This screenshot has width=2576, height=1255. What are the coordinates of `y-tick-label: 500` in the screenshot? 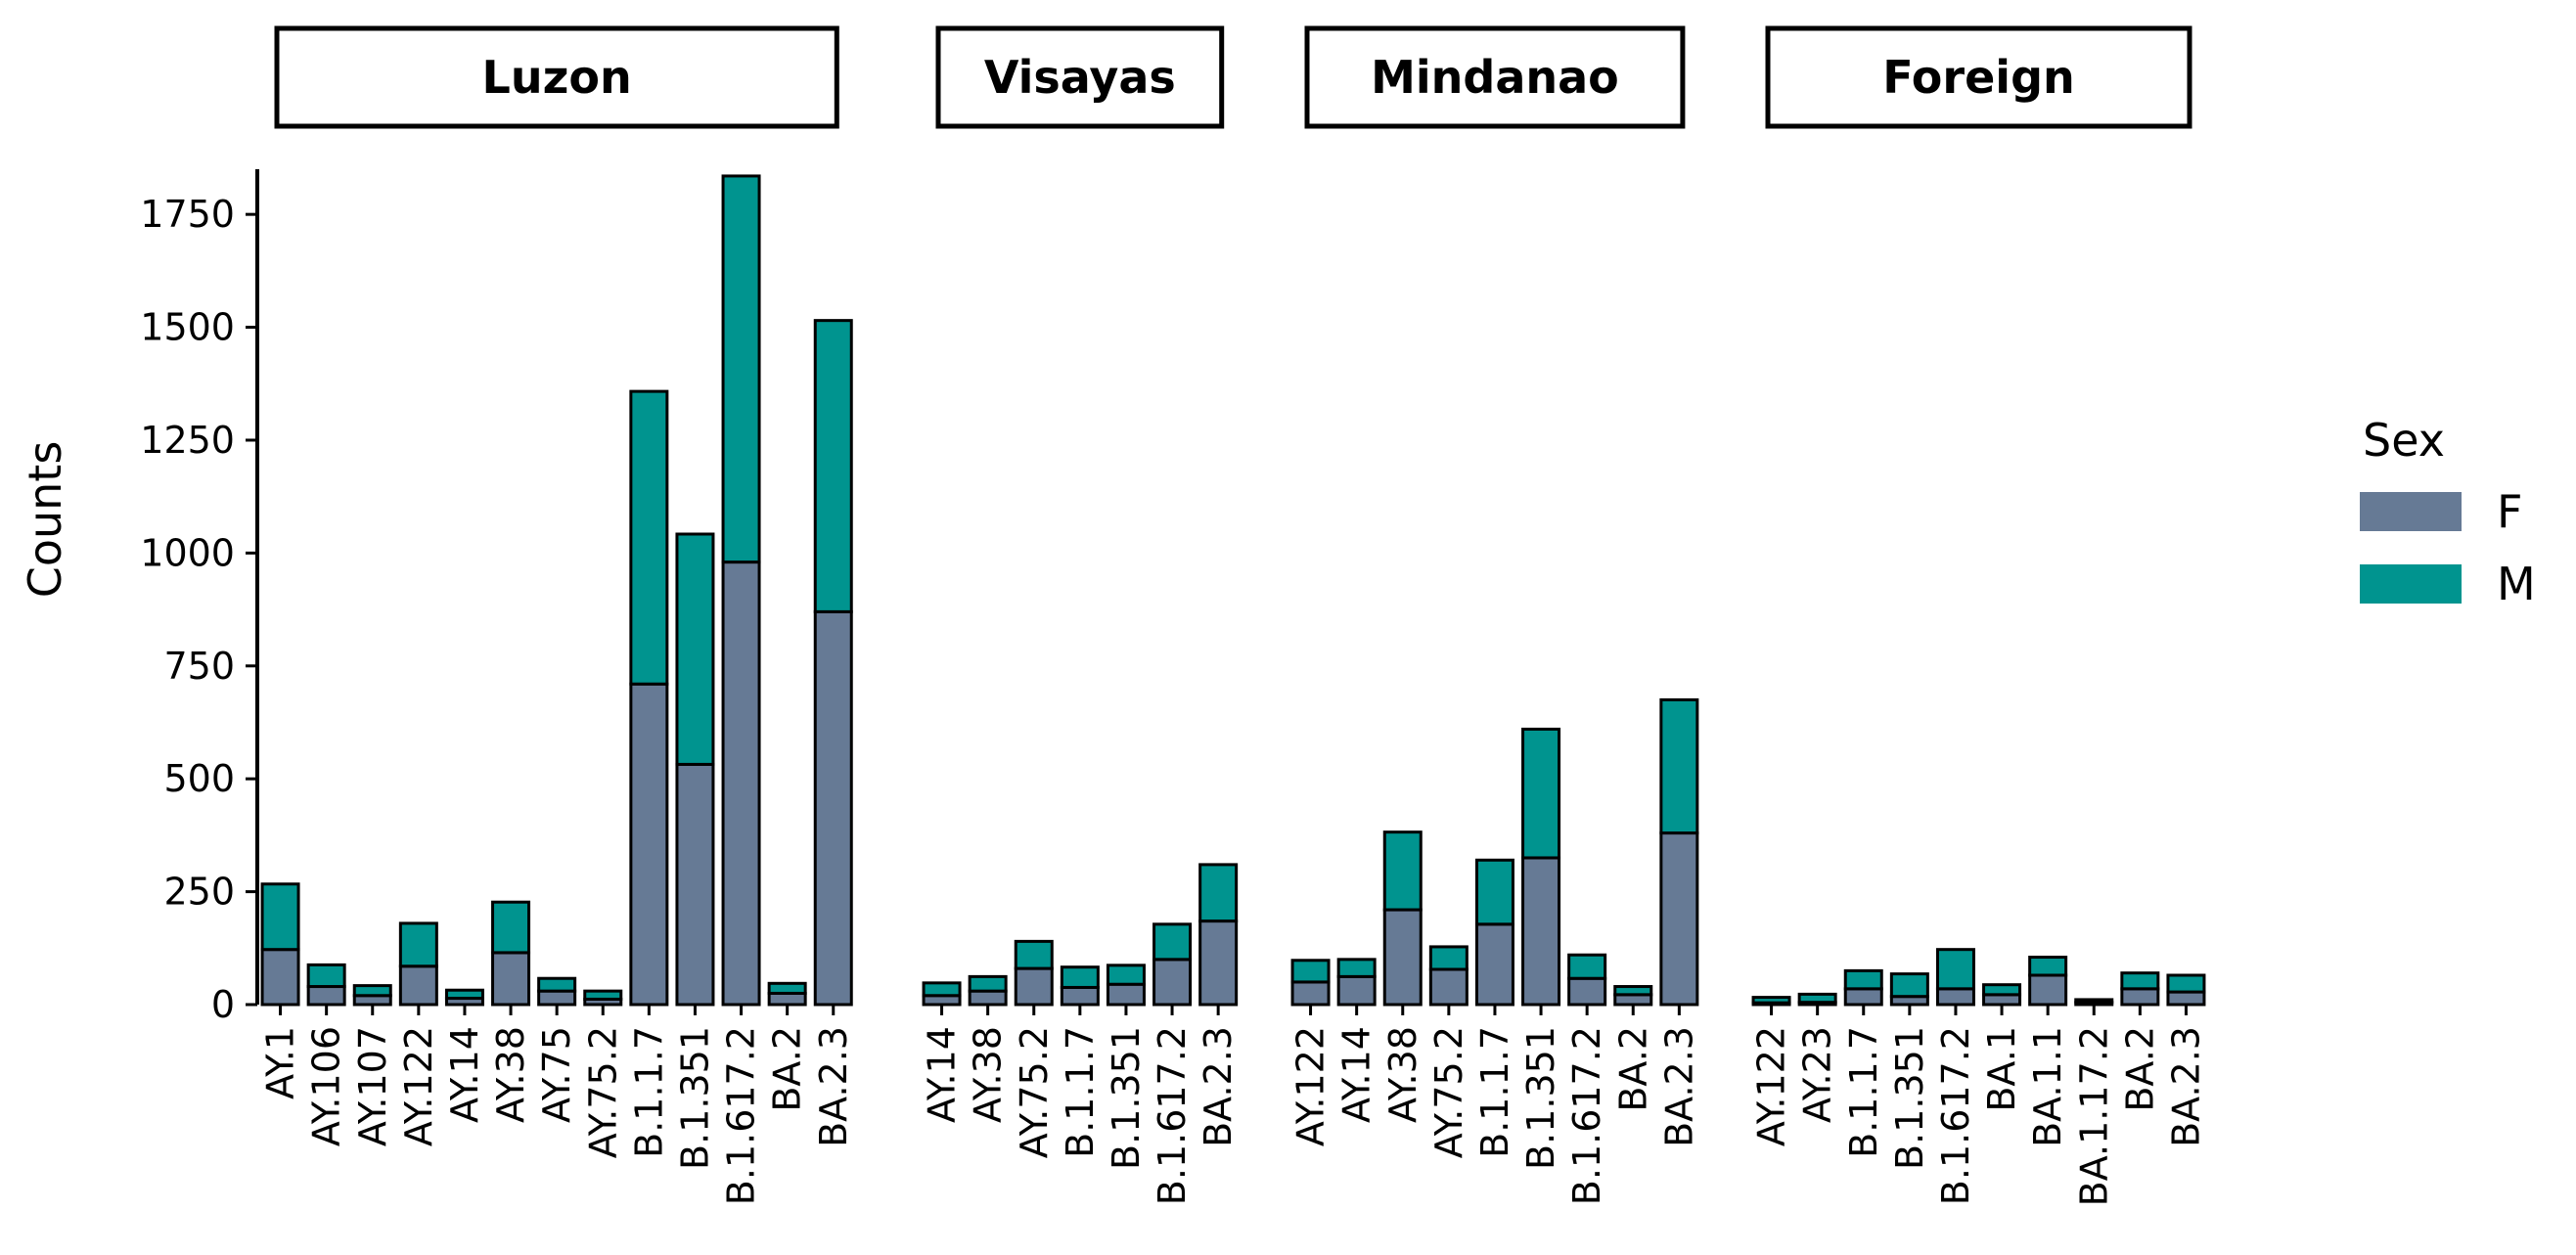 It's located at (199, 778).